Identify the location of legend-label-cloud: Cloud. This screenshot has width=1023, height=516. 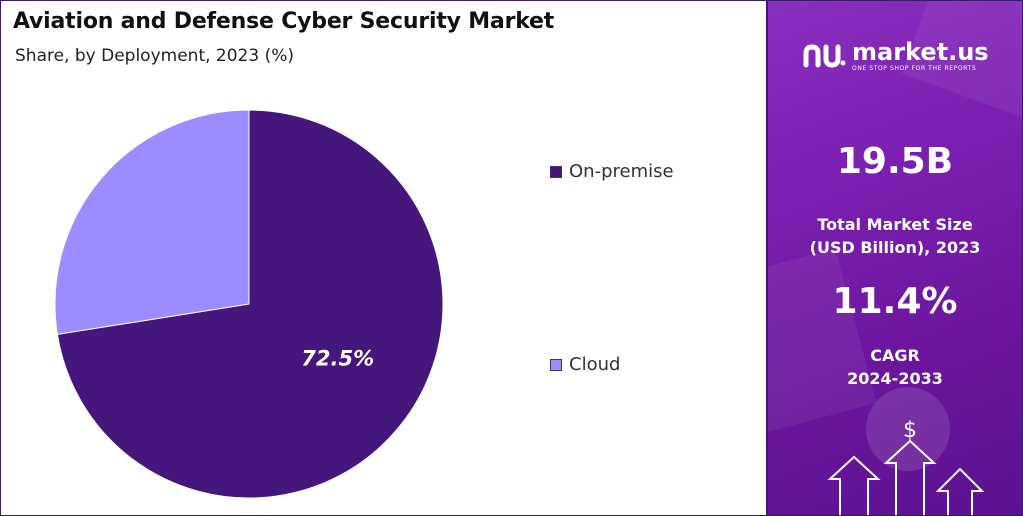
(595, 364).